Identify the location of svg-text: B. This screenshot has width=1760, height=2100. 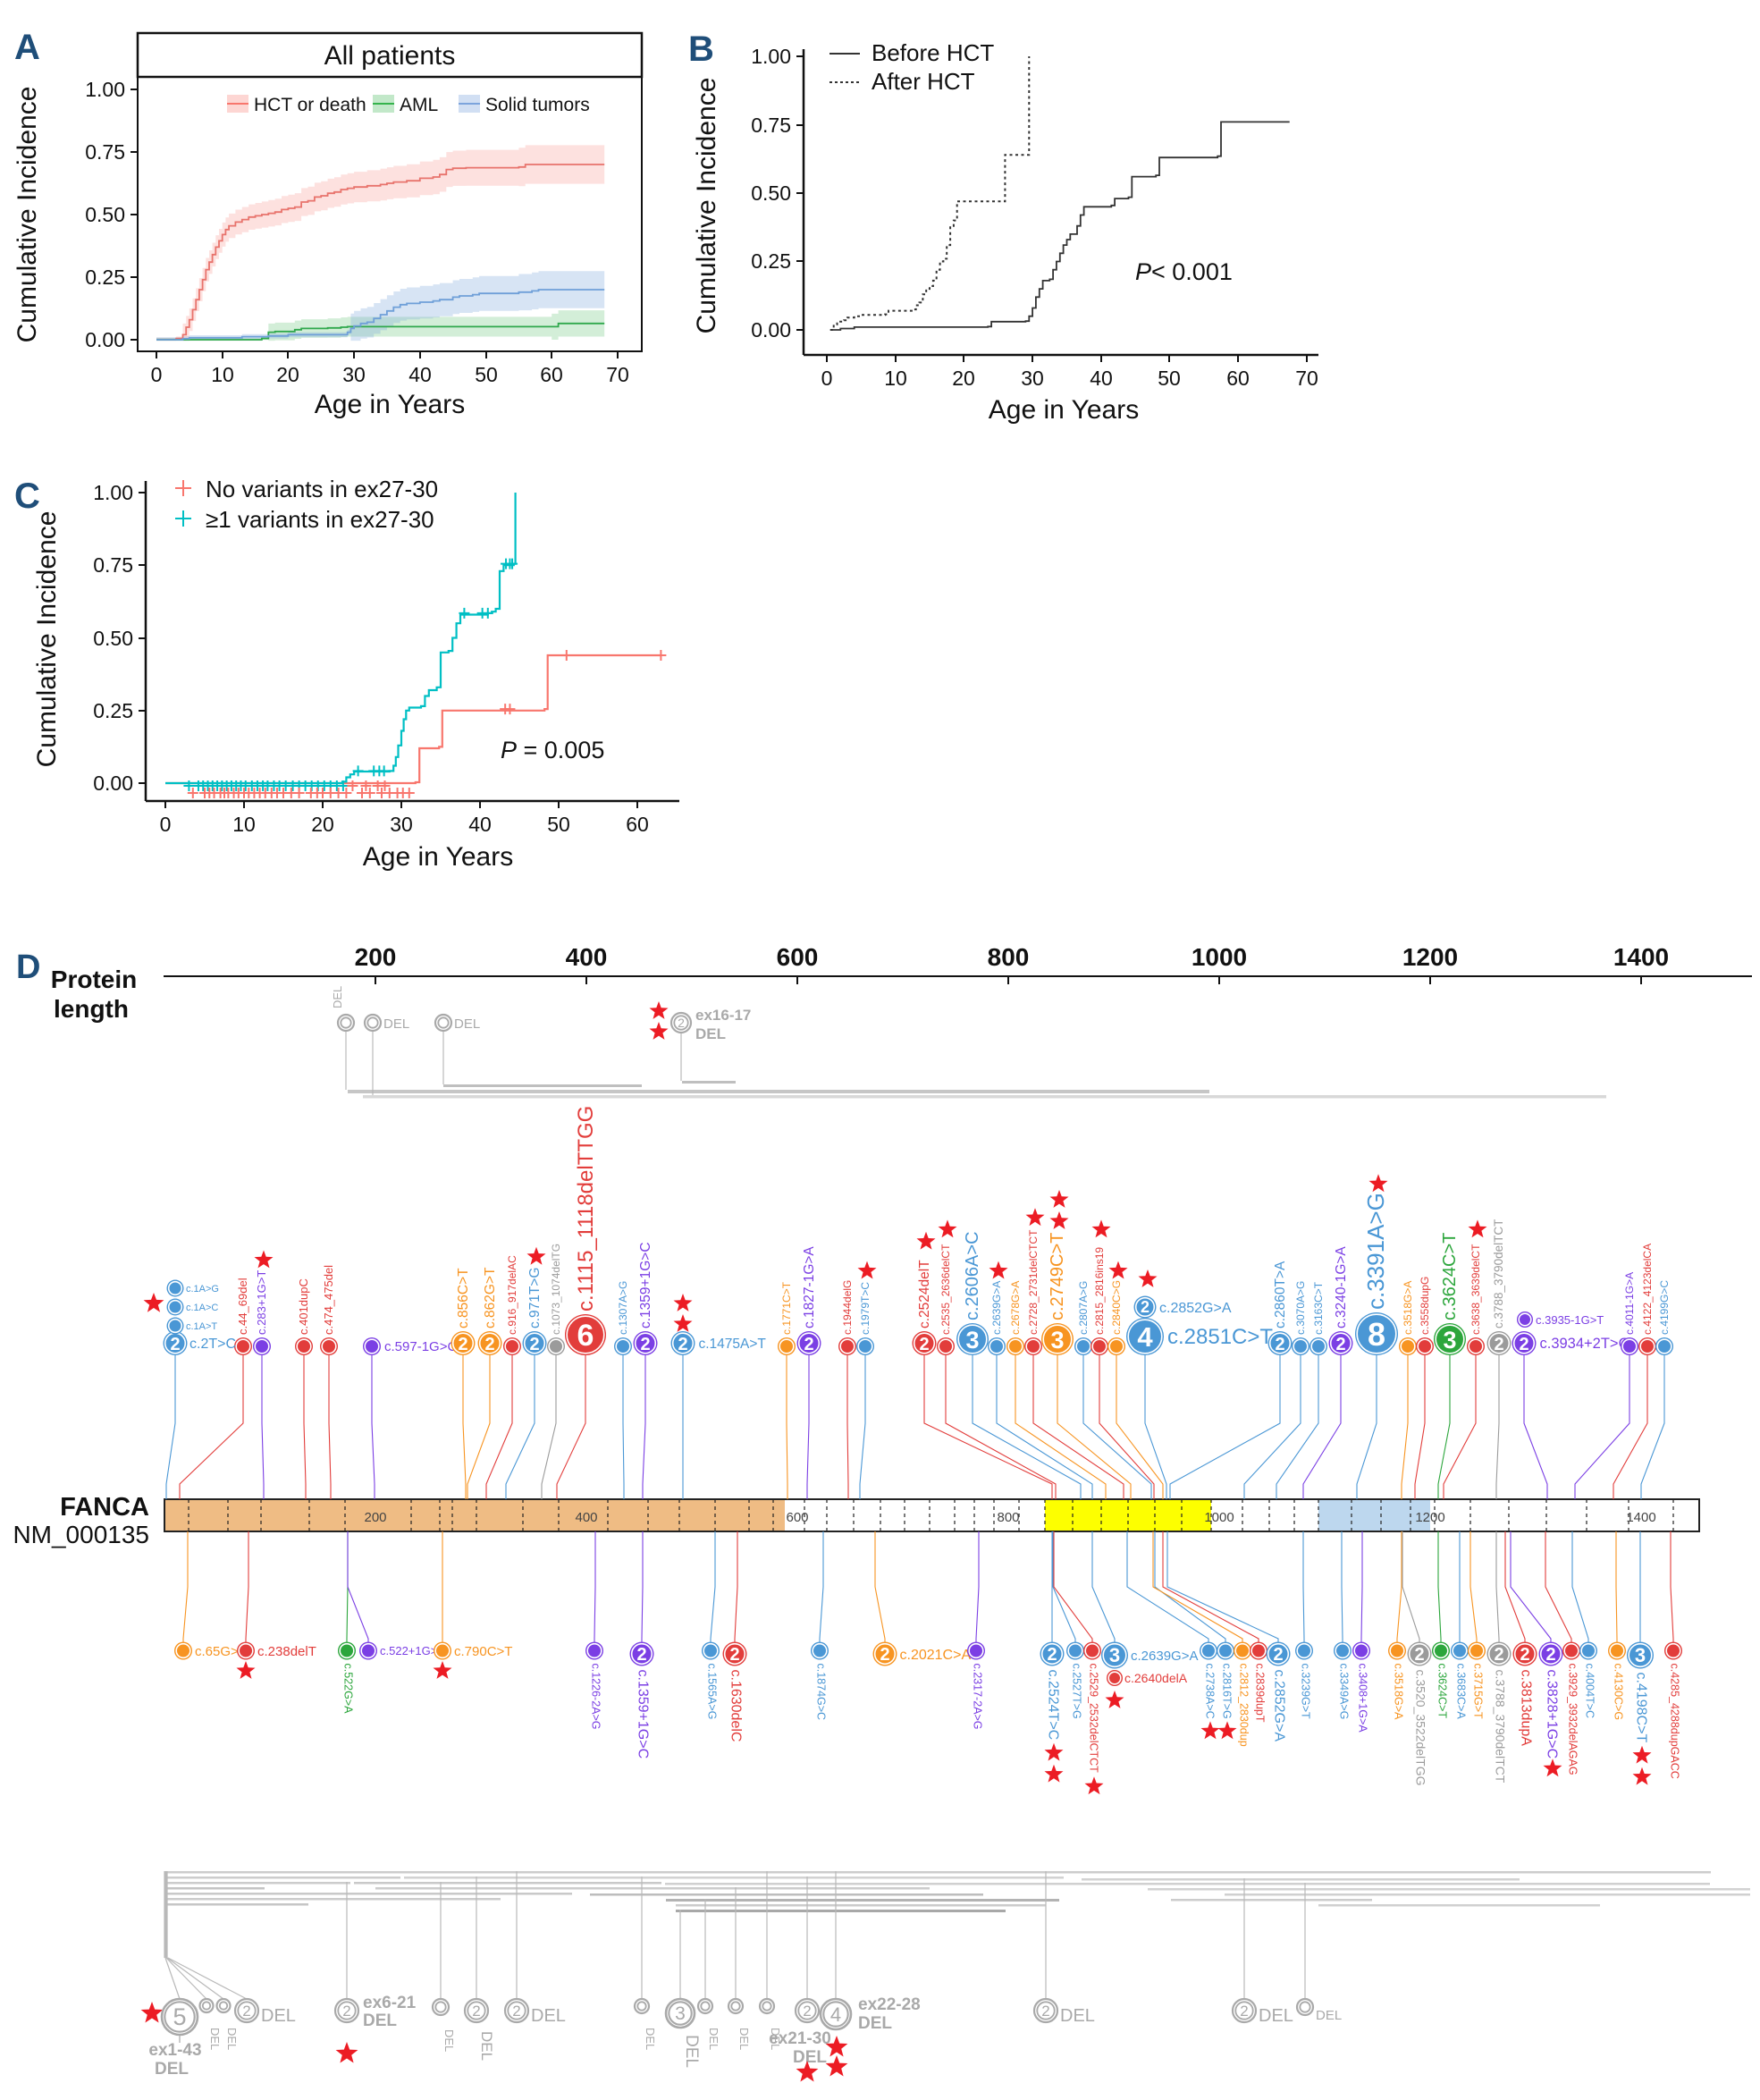
(701, 50).